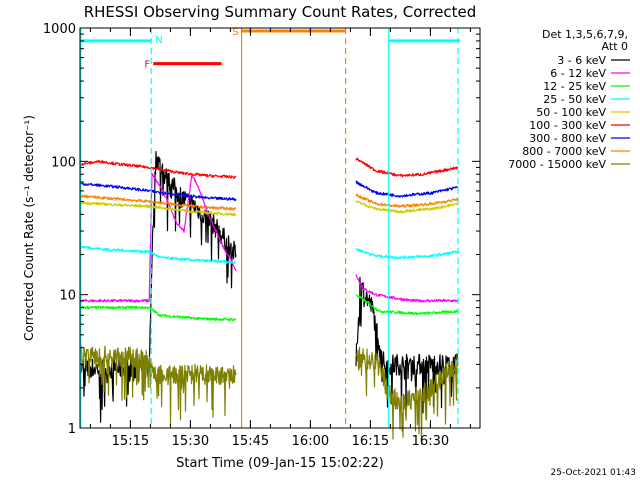  I want to click on legend-header-0: Det 1,3,5,6,7,9,, so click(585, 34).